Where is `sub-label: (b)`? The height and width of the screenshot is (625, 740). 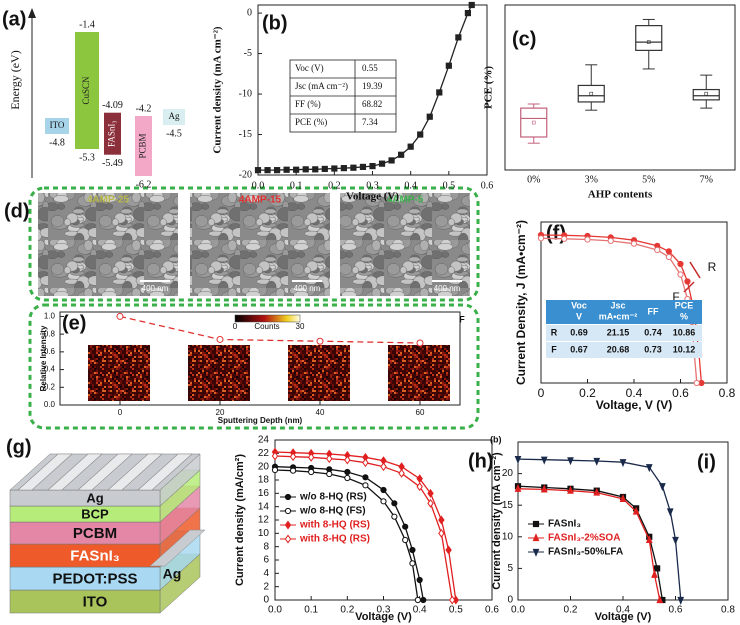 sub-label: (b) is located at coordinates (496, 439).